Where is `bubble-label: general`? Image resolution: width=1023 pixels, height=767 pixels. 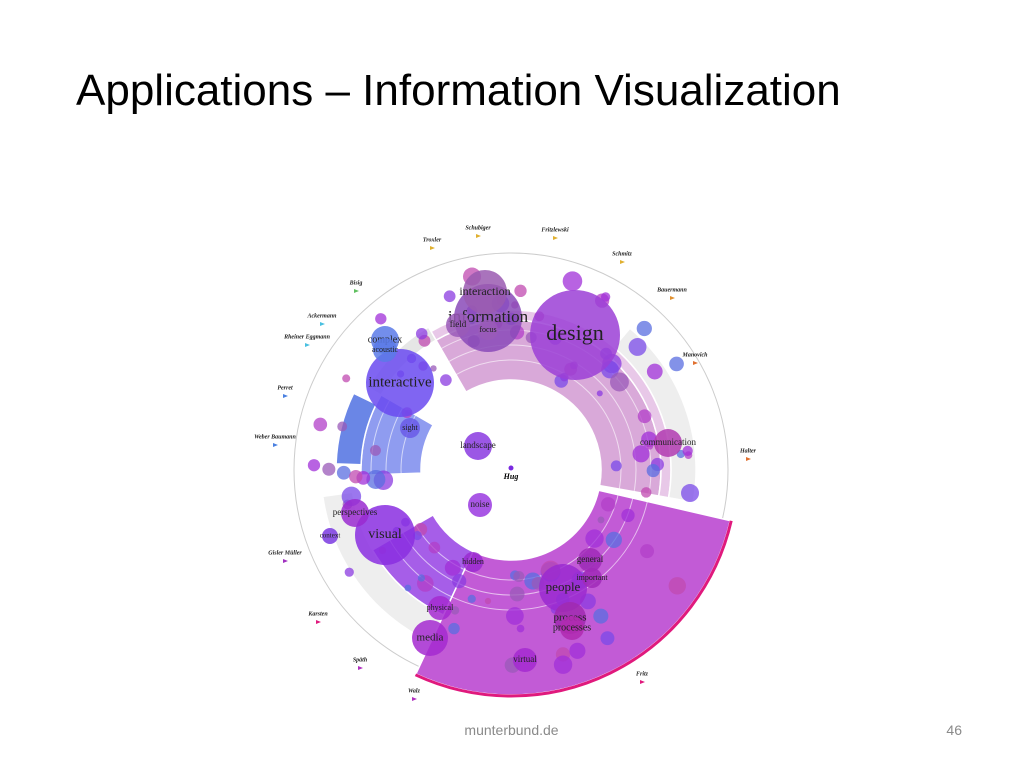
bubble-label: general is located at coordinates (590, 559).